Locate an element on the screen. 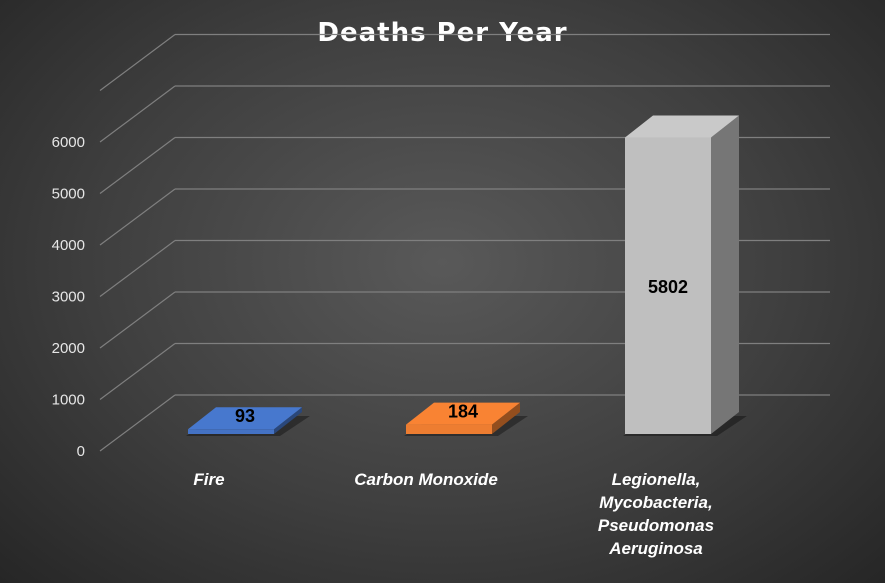 Image resolution: width=885 pixels, height=583 pixels. data-label: 184 is located at coordinates (463, 412).